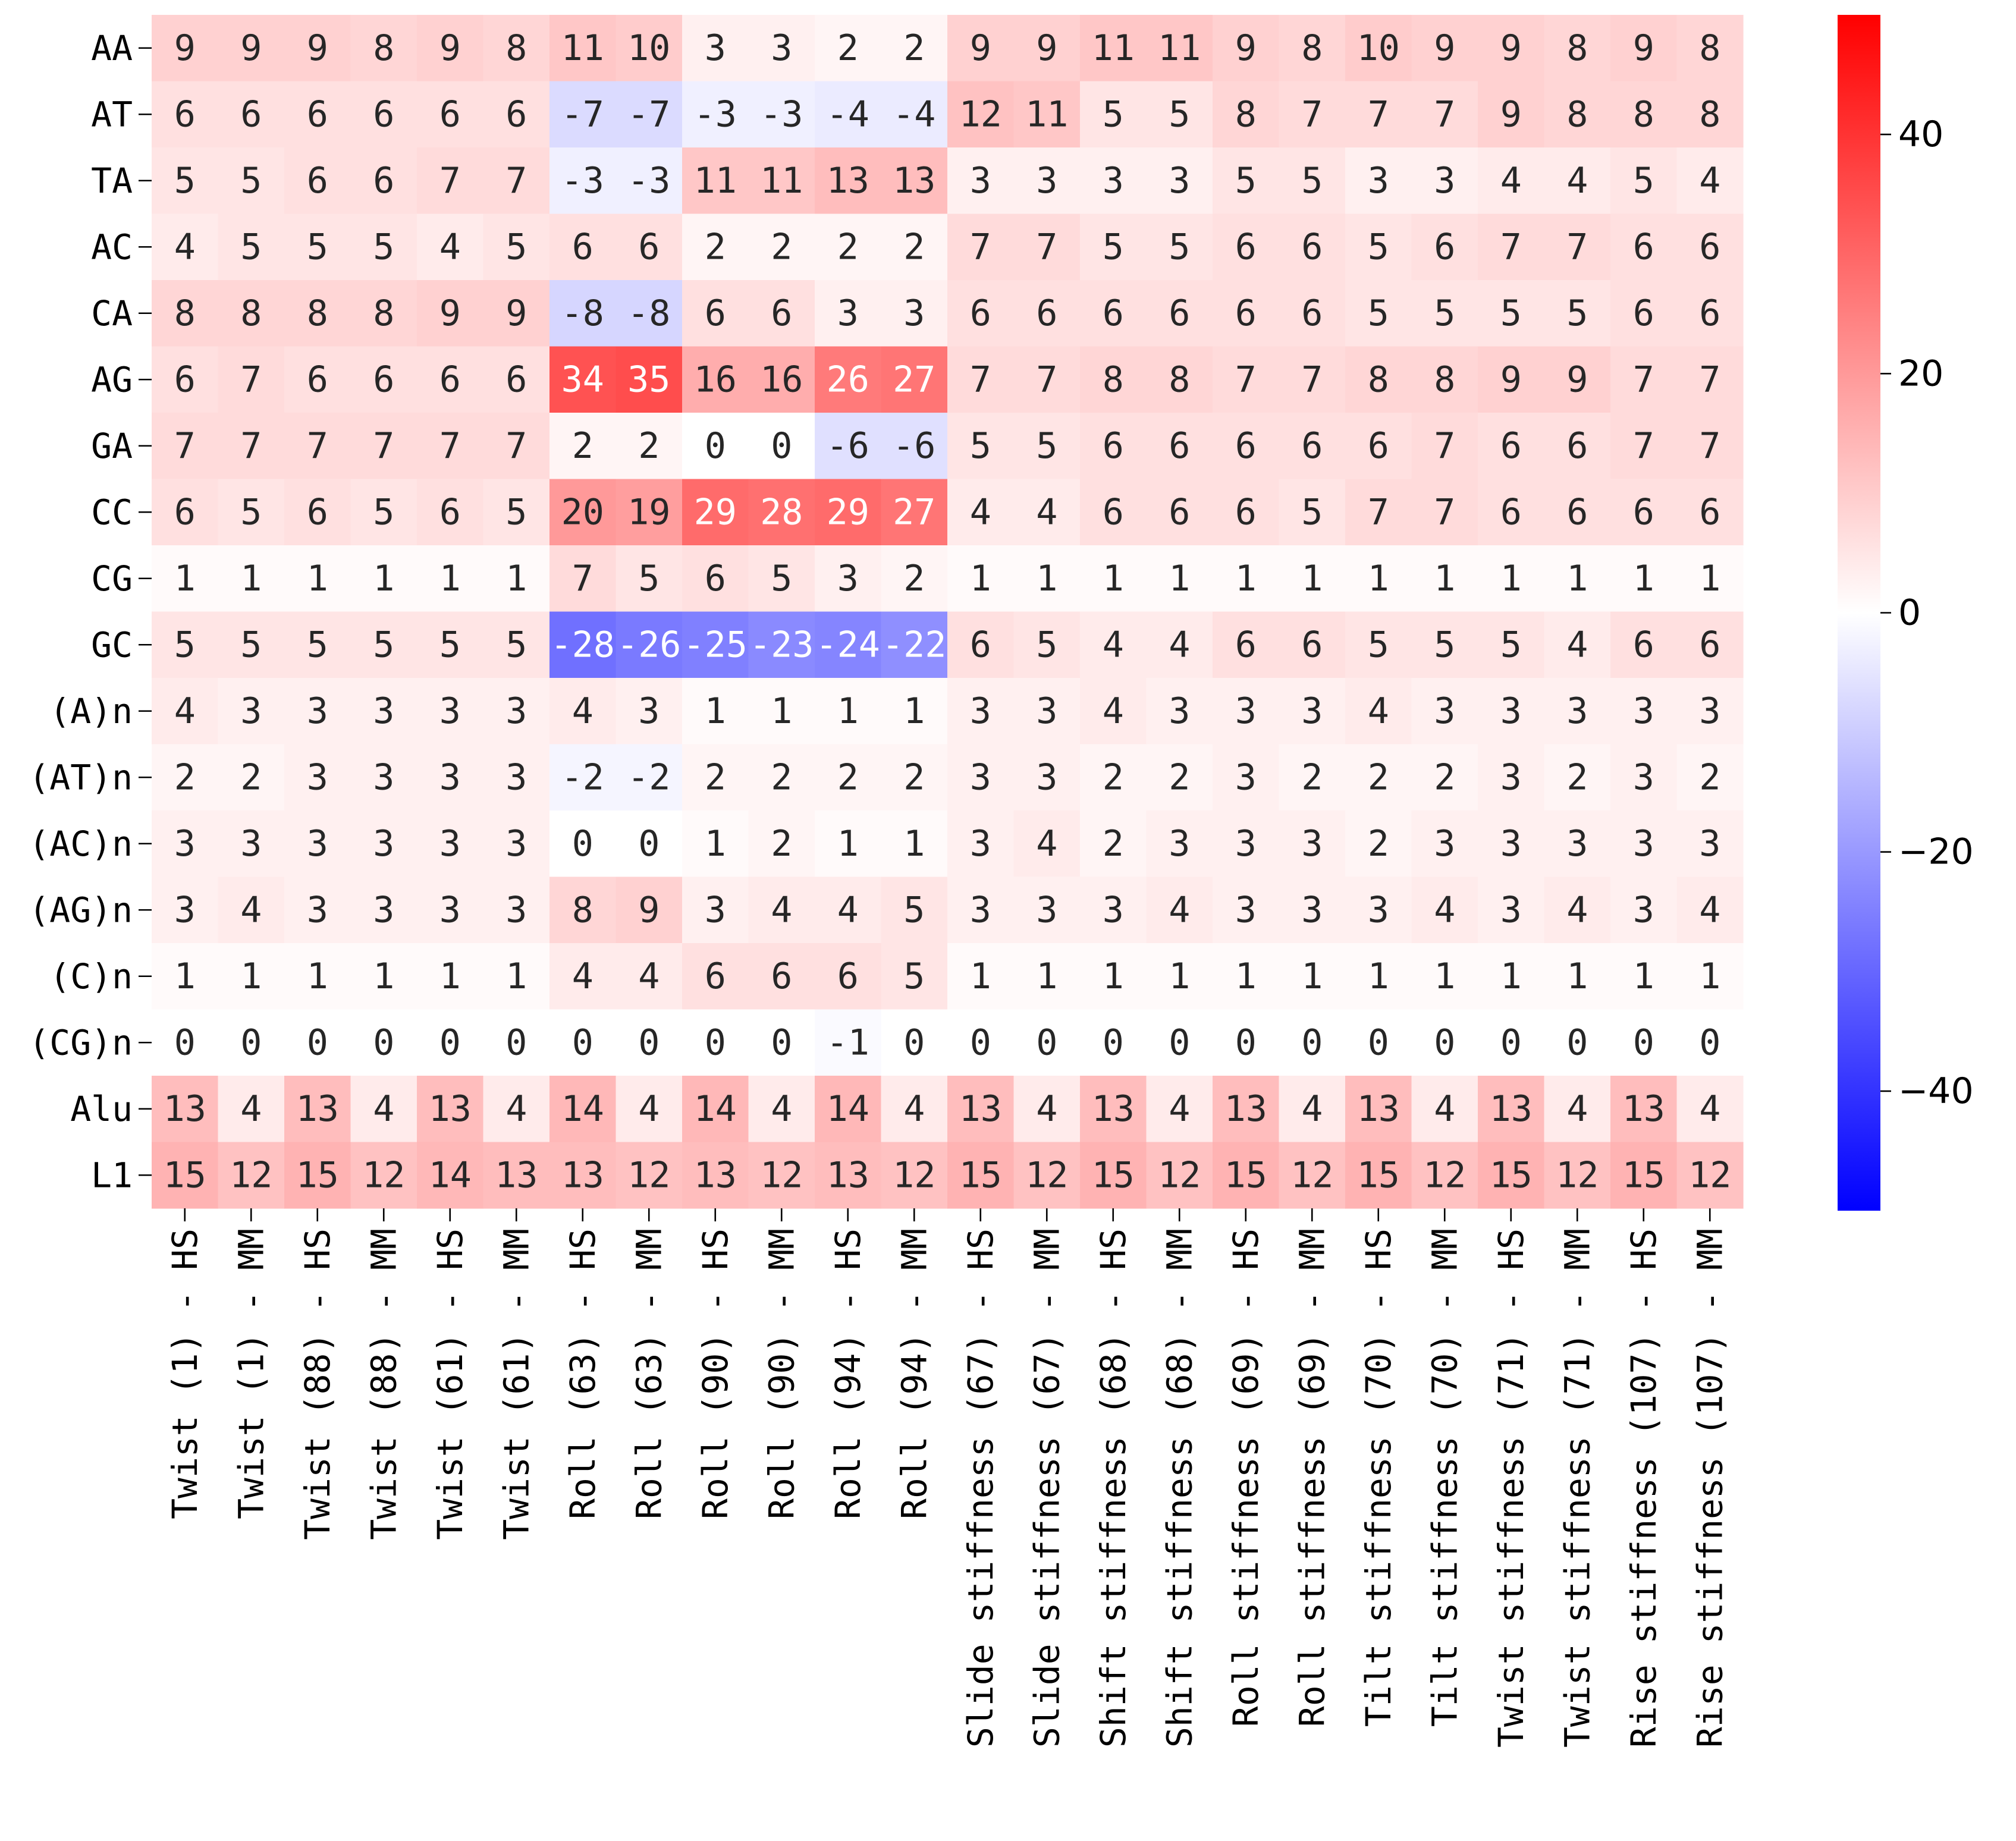  What do you see at coordinates (583, 1374) in the screenshot?
I see `x-tick-label: Roll (63) - HS` at bounding box center [583, 1374].